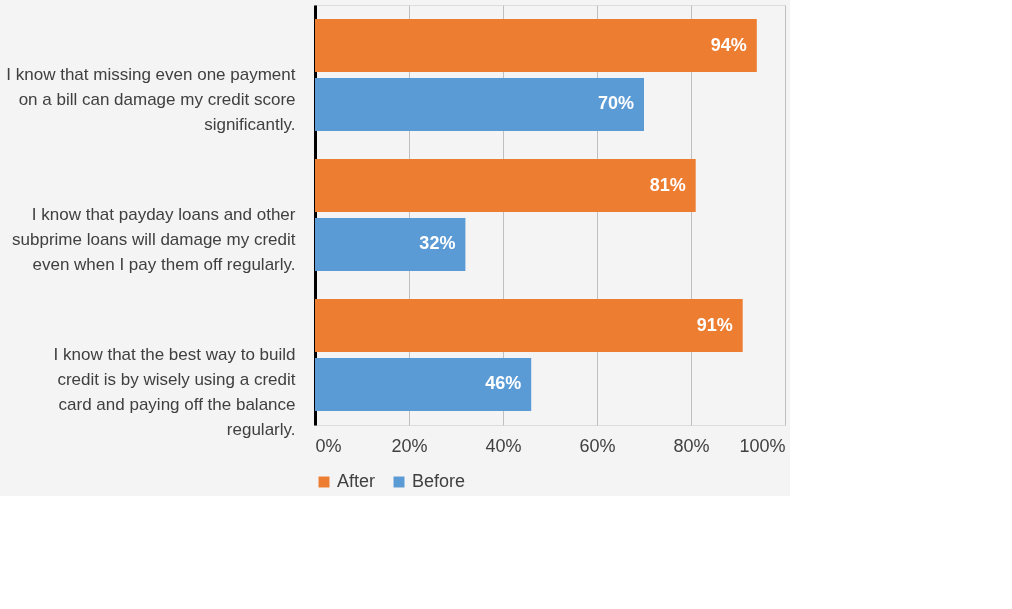  Describe the element at coordinates (409, 445) in the screenshot. I see `x-tick-label: 20%` at that location.